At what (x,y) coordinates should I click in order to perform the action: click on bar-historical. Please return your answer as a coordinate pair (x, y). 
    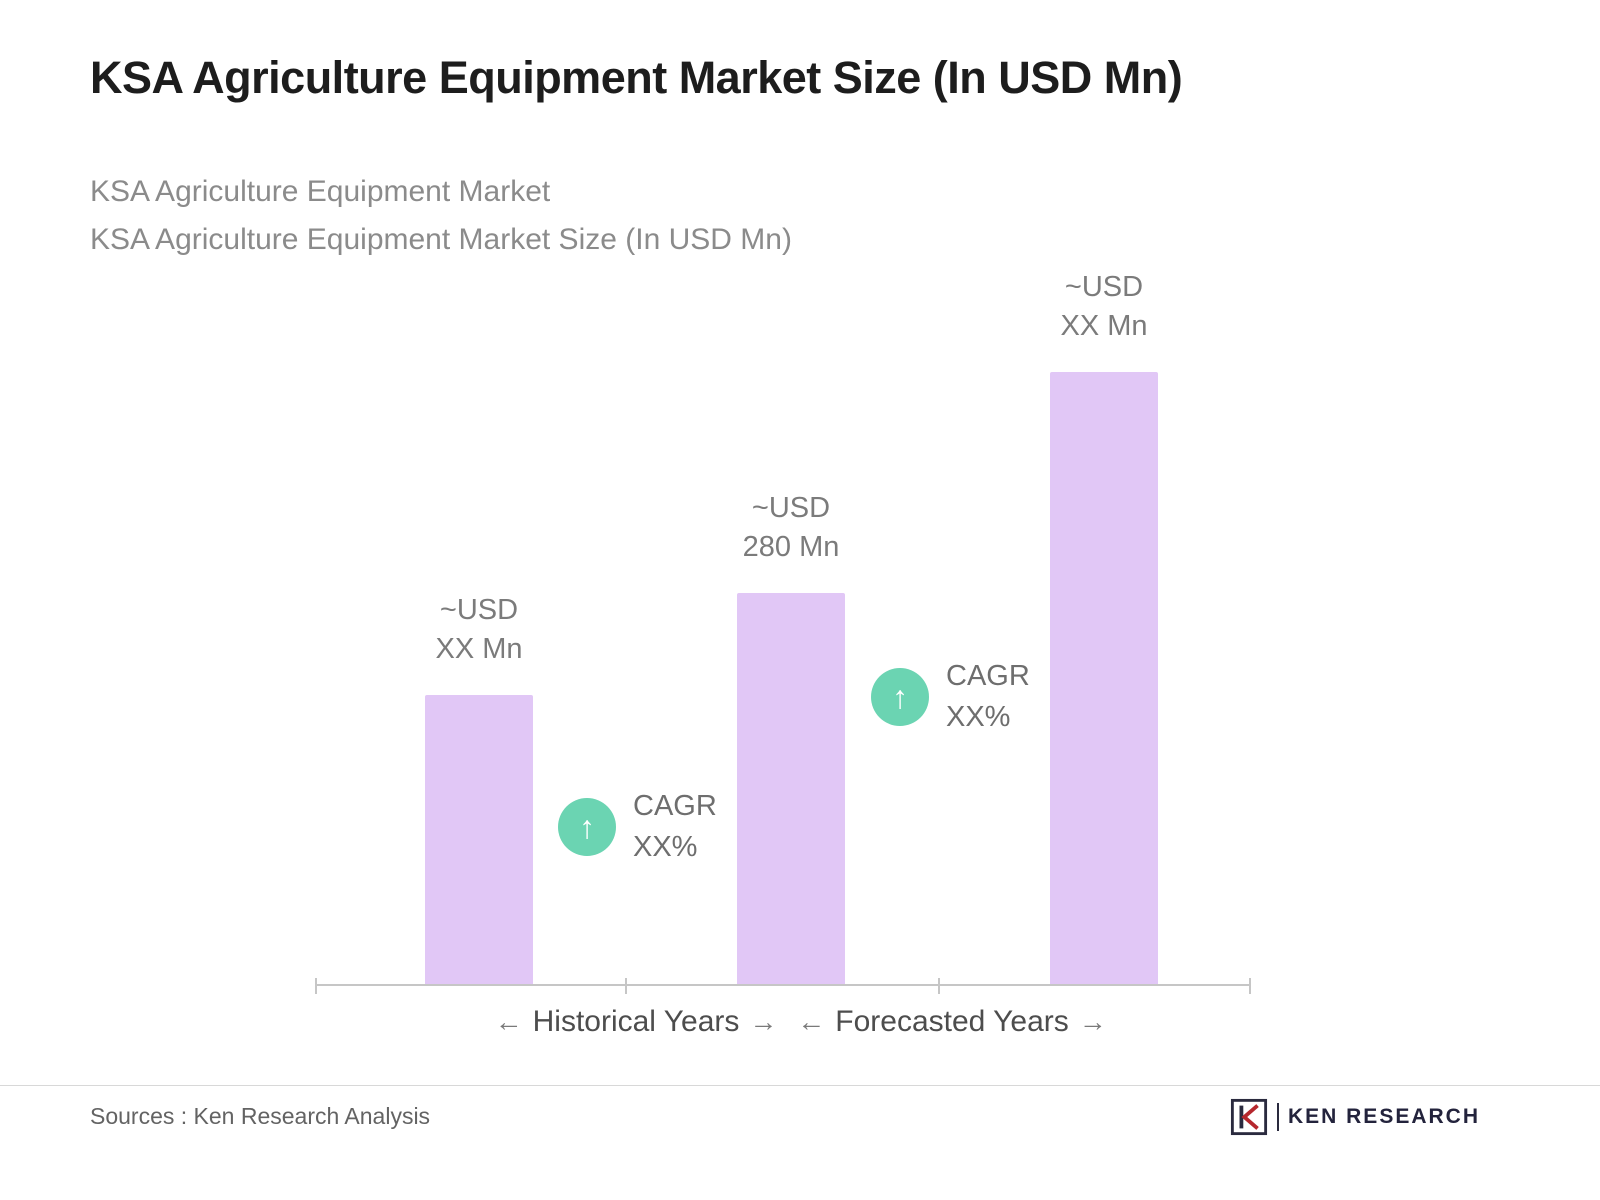
    Looking at the image, I should click on (479, 840).